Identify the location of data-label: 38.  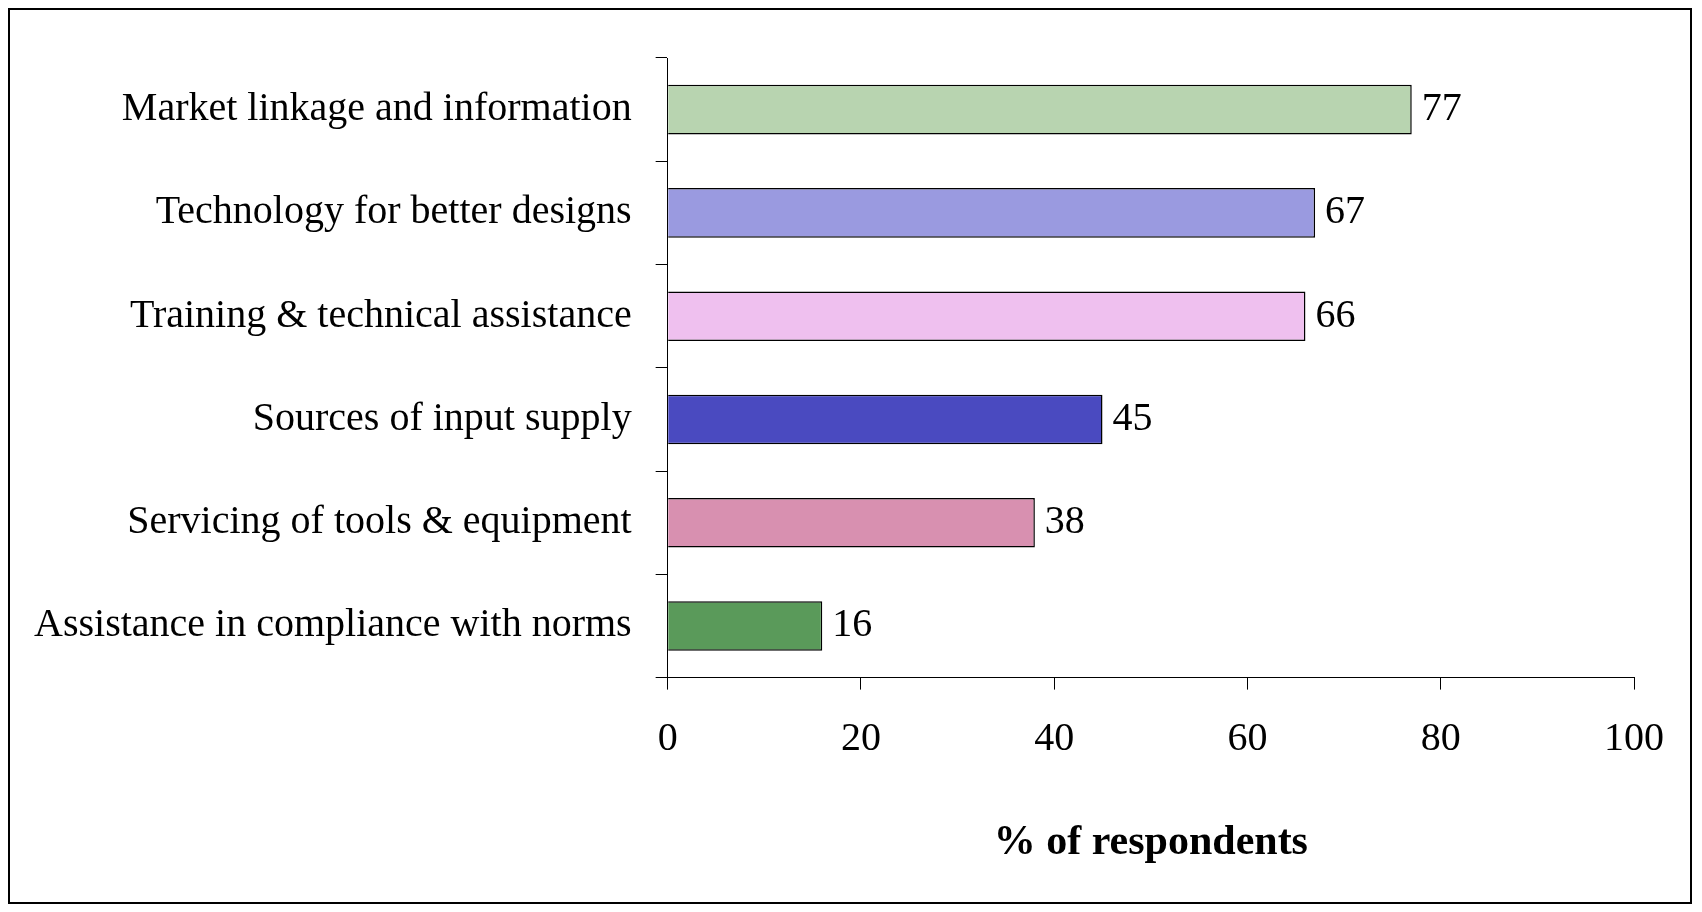
(1064, 520).